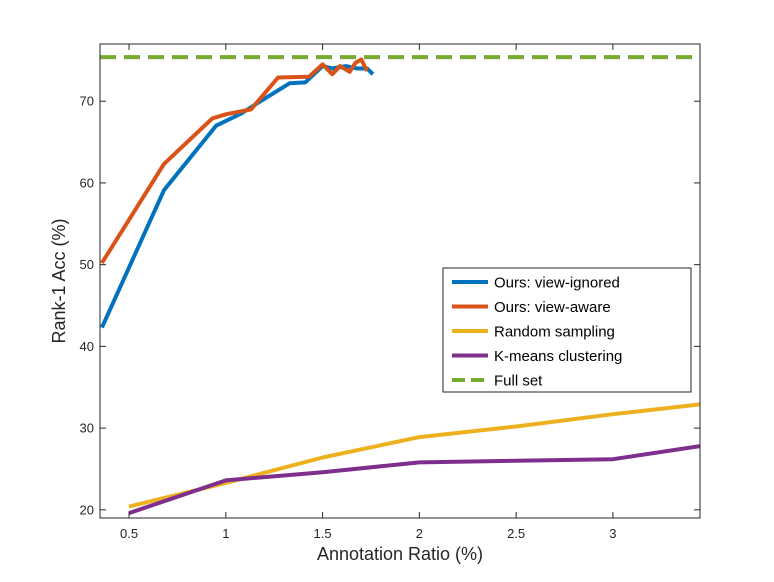 This screenshot has width=774, height=582. Describe the element at coordinates (59, 280) in the screenshot. I see `y-axis-label: Rank-1 Acc (%)` at that location.